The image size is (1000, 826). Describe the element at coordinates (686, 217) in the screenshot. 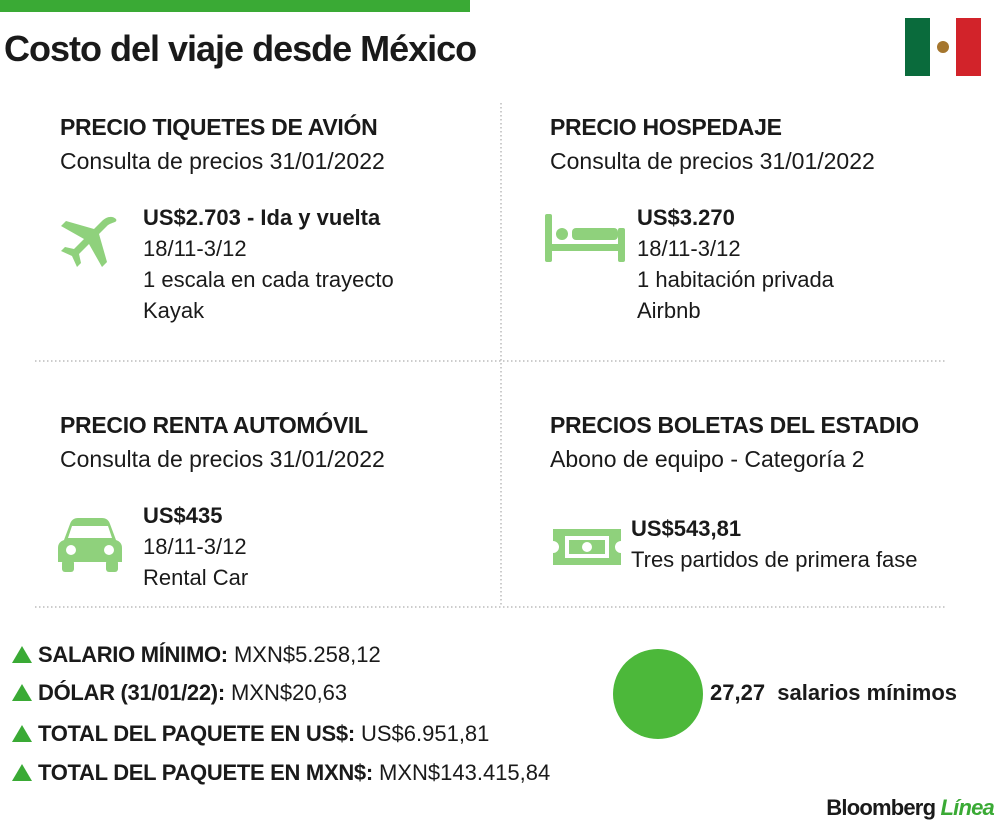

I see `section-price: US$3.270` at that location.